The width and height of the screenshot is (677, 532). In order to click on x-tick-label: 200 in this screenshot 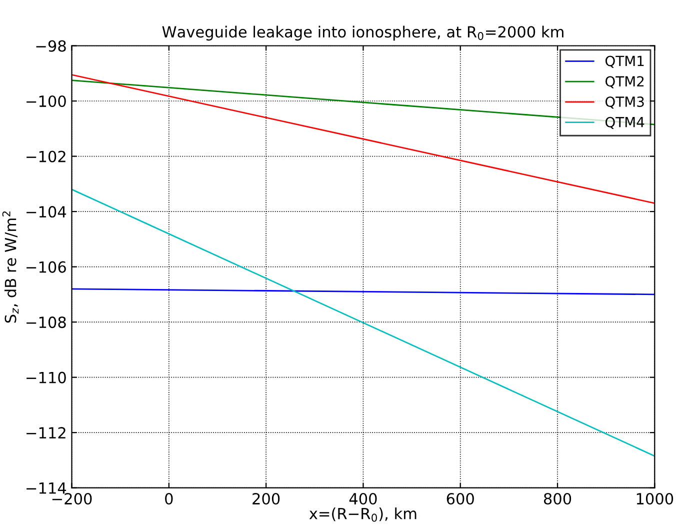, I will do `click(266, 498)`.